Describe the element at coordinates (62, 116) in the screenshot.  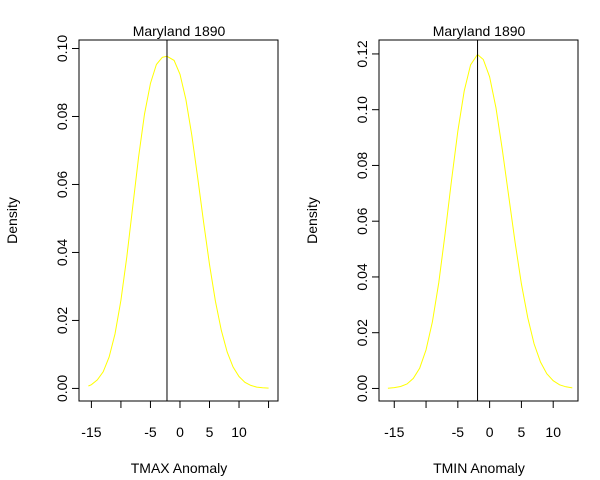
I see `panel-1-y-tick-label: 0.08` at that location.